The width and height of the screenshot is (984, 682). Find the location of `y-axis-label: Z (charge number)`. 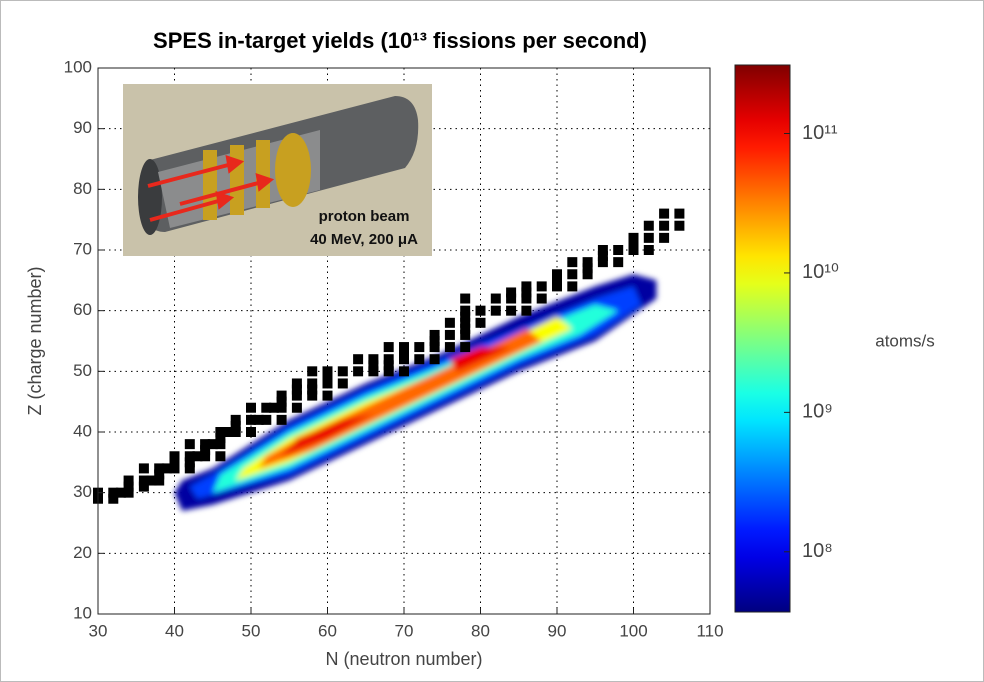

y-axis-label: Z (charge number) is located at coordinates (35, 340).